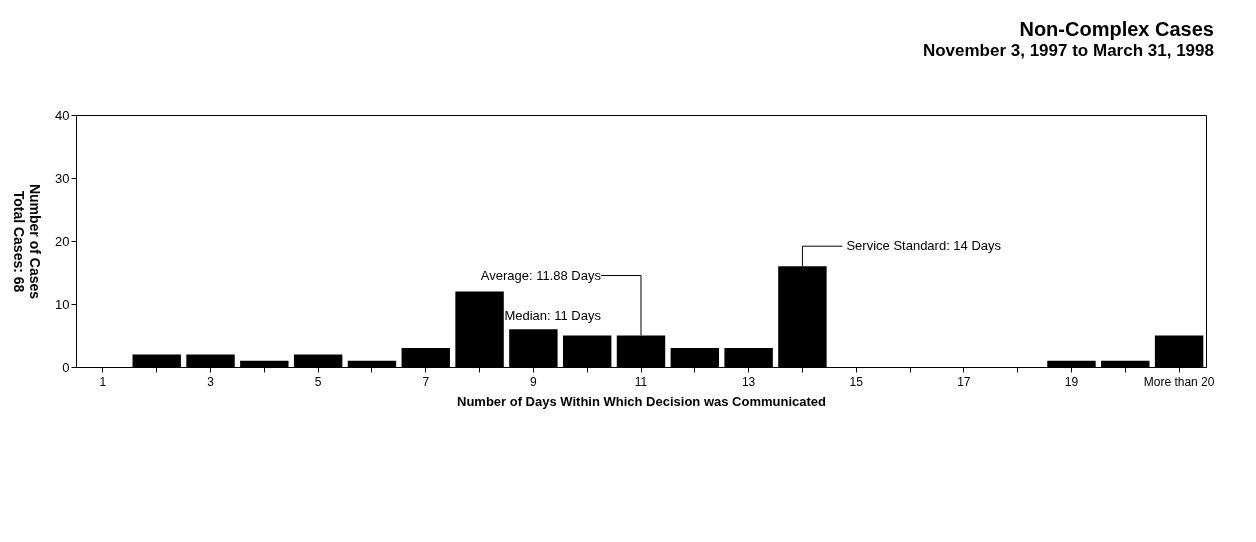 This screenshot has width=1256, height=542. I want to click on y-tick-label: 20, so click(62, 241).